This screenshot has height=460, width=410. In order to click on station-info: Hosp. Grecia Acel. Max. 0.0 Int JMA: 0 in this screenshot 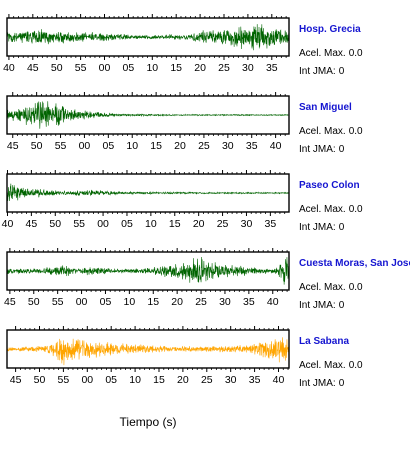, I will do `click(354, 52)`.